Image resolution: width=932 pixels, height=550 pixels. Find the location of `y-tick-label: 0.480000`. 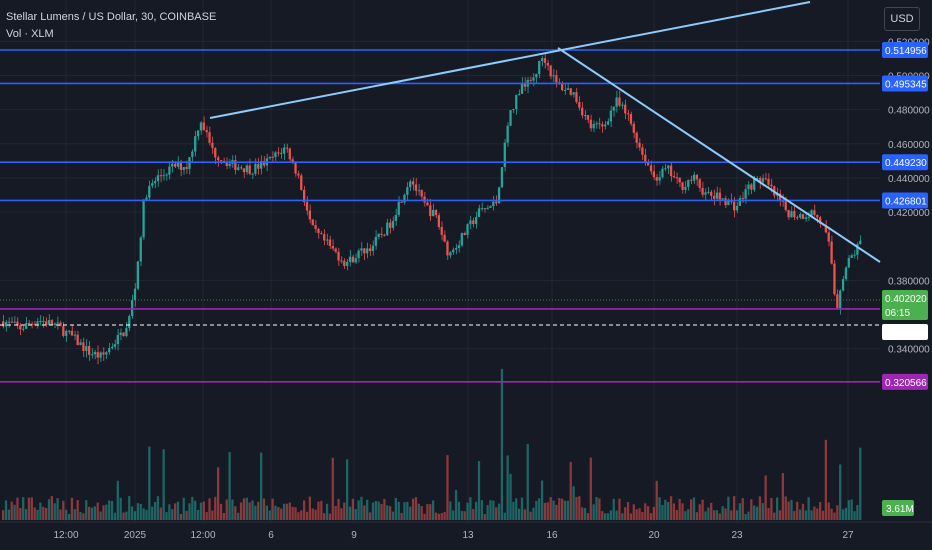

y-tick-label: 0.480000 is located at coordinates (909, 111).